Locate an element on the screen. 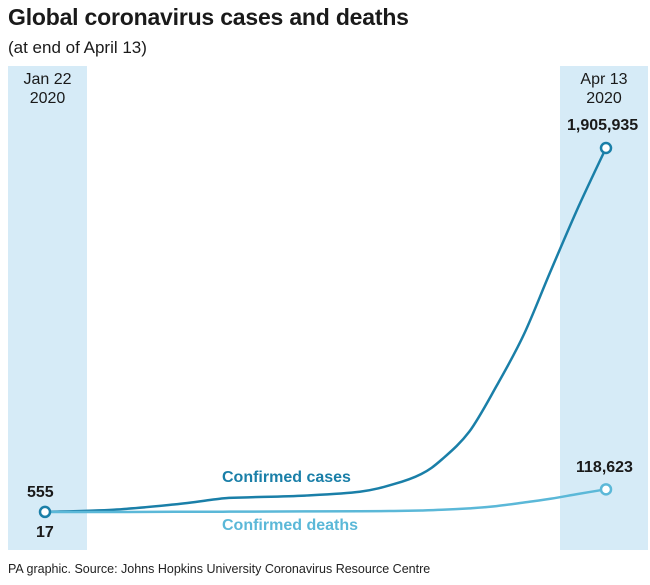  deaths-series-label: Confirmed deaths is located at coordinates (290, 525).